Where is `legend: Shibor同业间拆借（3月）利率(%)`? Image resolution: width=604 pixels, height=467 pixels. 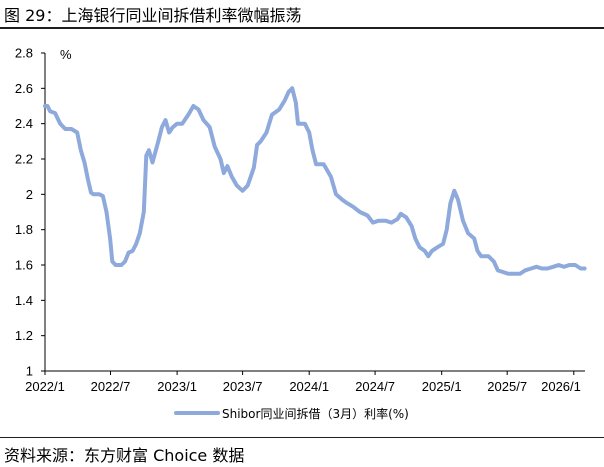
legend: Shibor同业间拆借（3月）利率(%) is located at coordinates (291, 413).